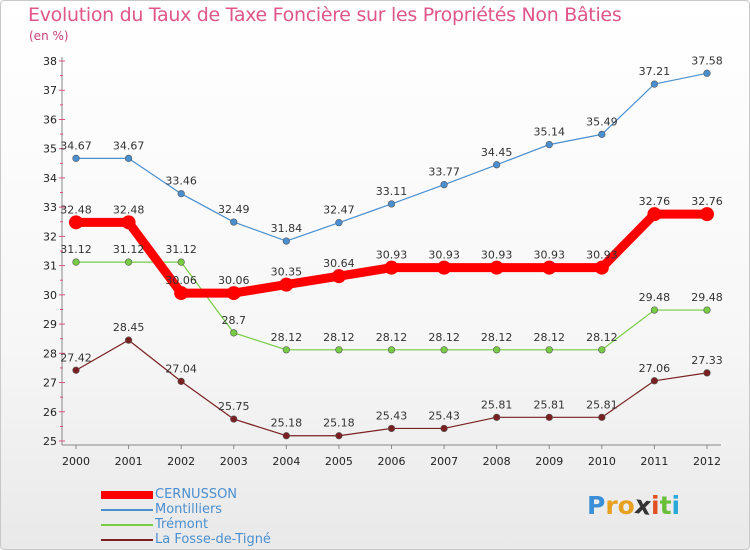 This screenshot has height=550, width=750. Describe the element at coordinates (626, 505) in the screenshot. I see `logo-letter: o` at that location.